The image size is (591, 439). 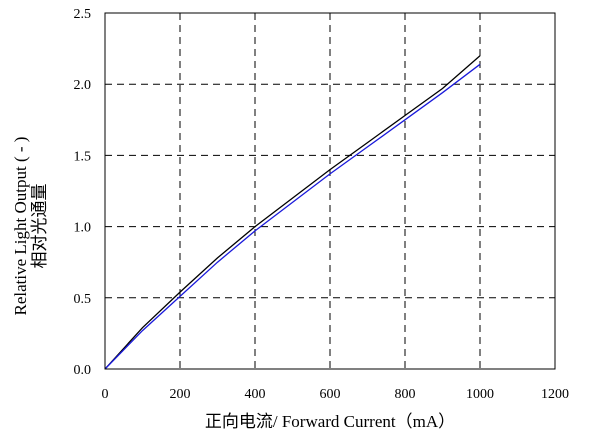 What do you see at coordinates (180, 394) in the screenshot?
I see `x-tick-label: 200` at bounding box center [180, 394].